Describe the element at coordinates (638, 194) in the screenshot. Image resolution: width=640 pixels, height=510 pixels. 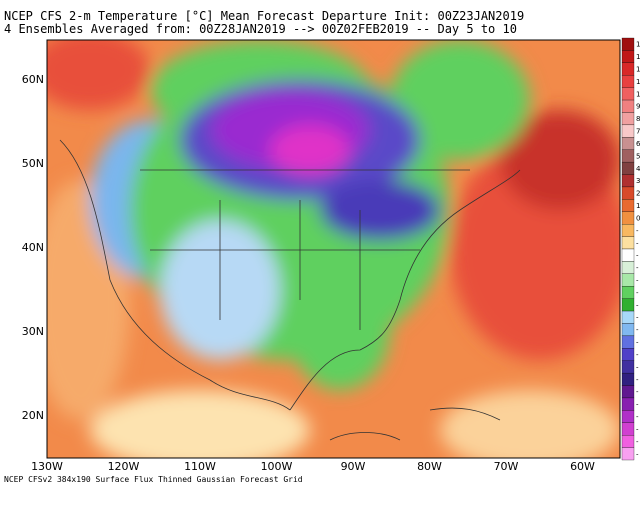
I see `colorbar-label: 2` at that location.